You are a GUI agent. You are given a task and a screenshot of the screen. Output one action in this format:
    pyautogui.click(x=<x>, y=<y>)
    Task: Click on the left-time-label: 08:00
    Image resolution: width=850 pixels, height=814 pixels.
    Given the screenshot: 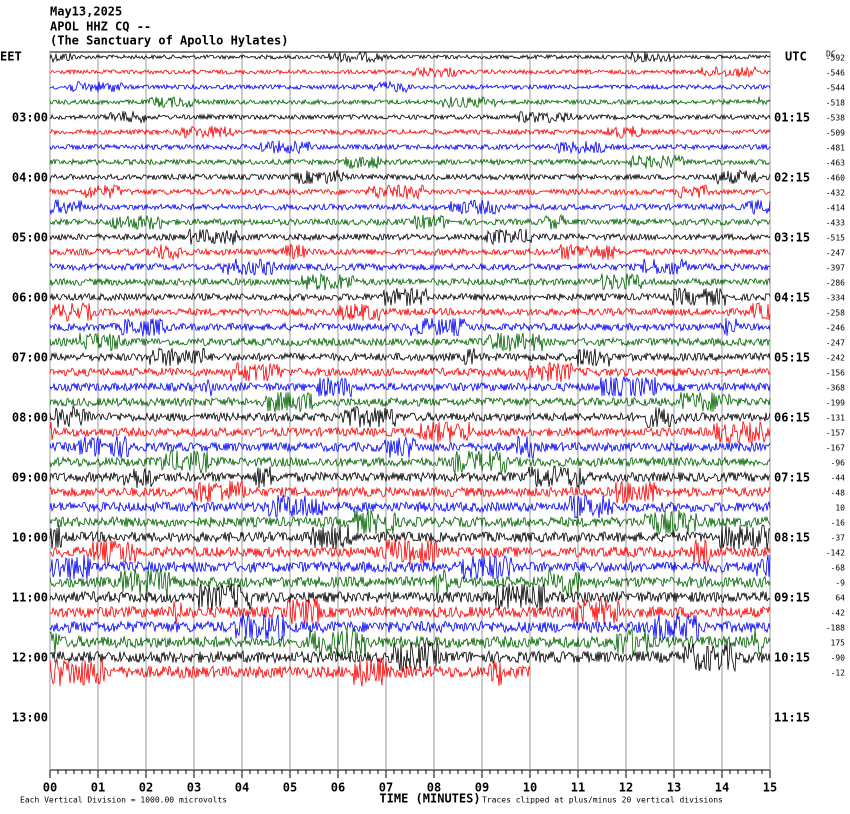 What is the action you would take?
    pyautogui.click(x=30, y=418)
    